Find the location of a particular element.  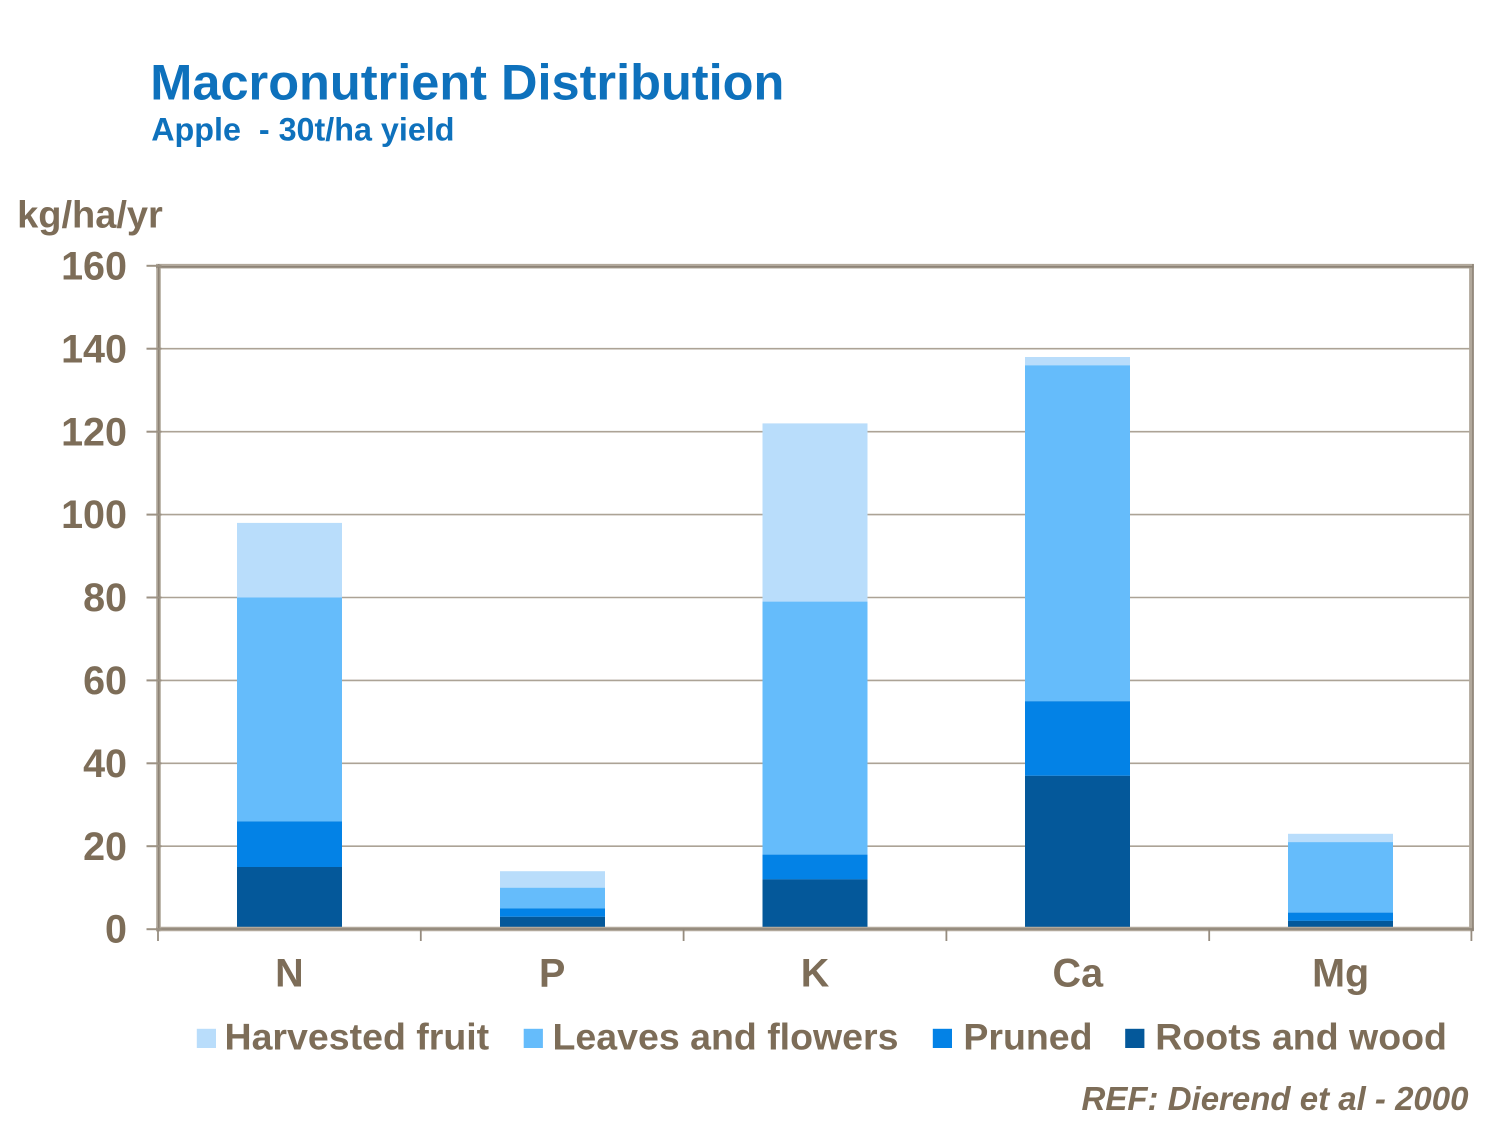

svg-text: K is located at coordinates (815, 974).